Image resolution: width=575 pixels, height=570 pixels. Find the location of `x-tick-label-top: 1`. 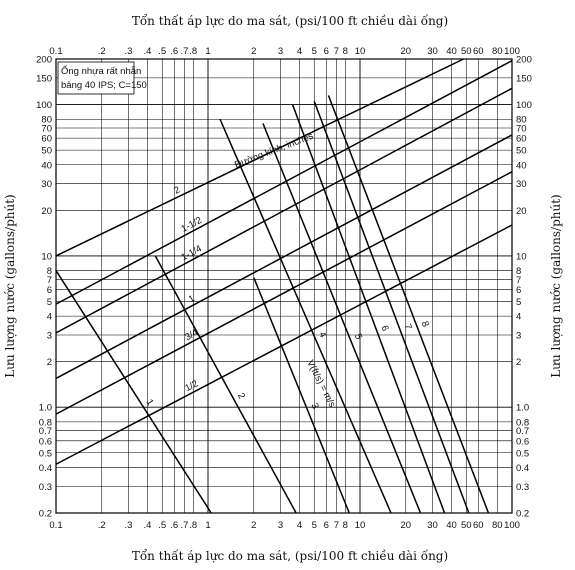

x-tick-label-top: 1 is located at coordinates (207, 51).